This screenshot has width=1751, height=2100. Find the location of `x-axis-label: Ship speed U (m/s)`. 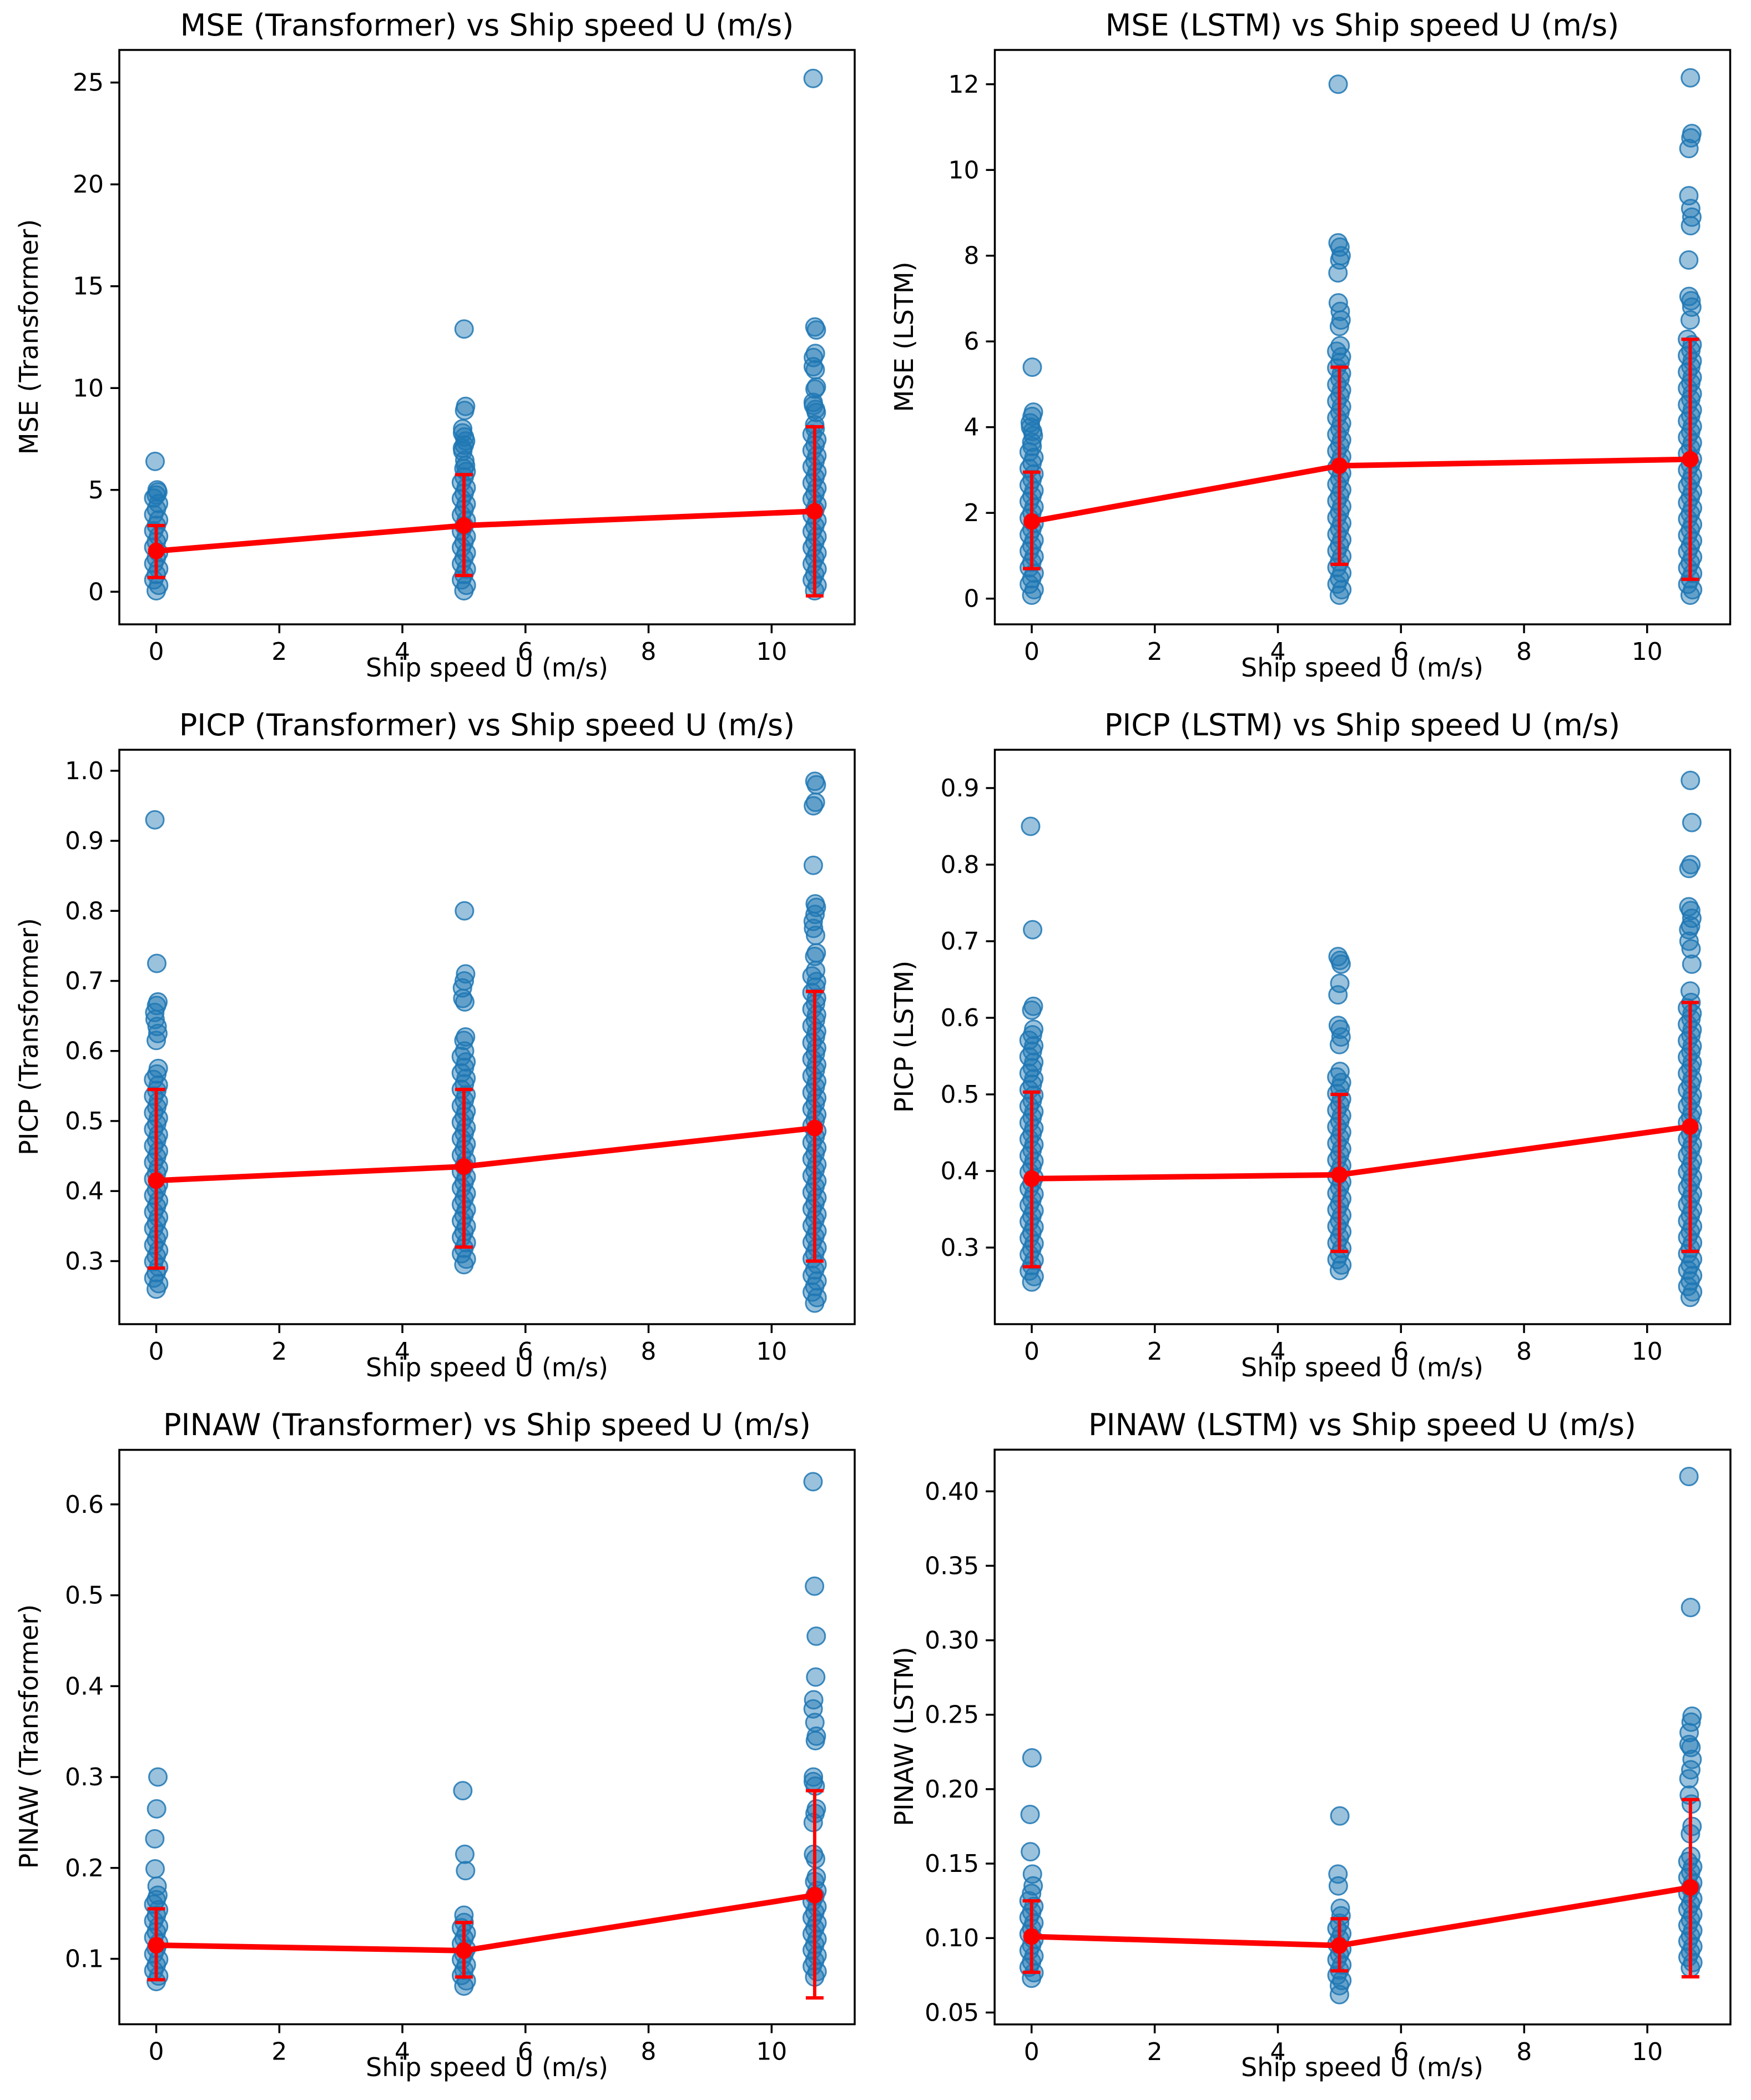

x-axis-label: Ship speed U (m/s) is located at coordinates (1362, 1367).